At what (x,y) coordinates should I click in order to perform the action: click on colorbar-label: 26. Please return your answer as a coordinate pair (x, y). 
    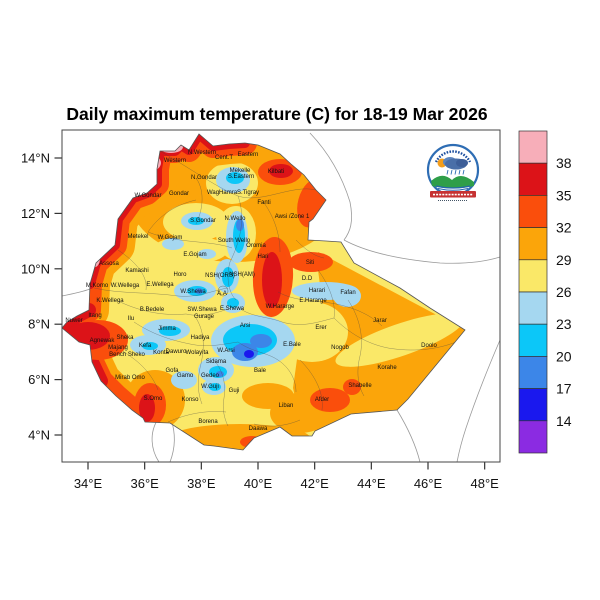
    Looking at the image, I should click on (564, 292).